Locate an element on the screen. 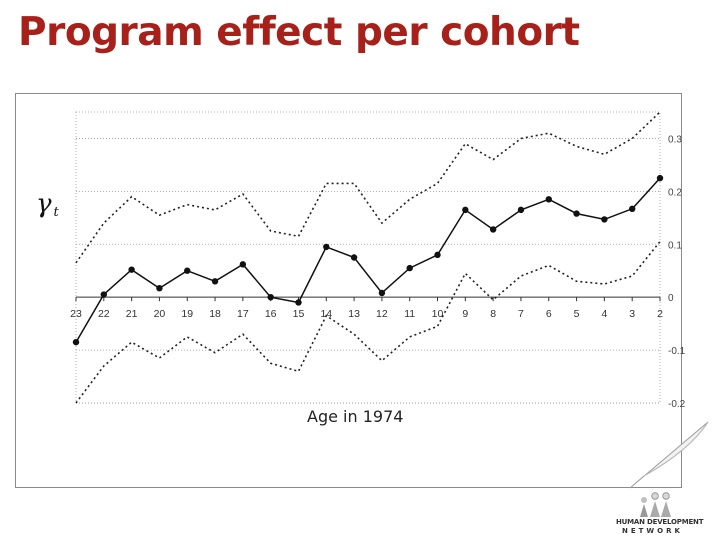  y-tick-label: 0.2 is located at coordinates (675, 192).